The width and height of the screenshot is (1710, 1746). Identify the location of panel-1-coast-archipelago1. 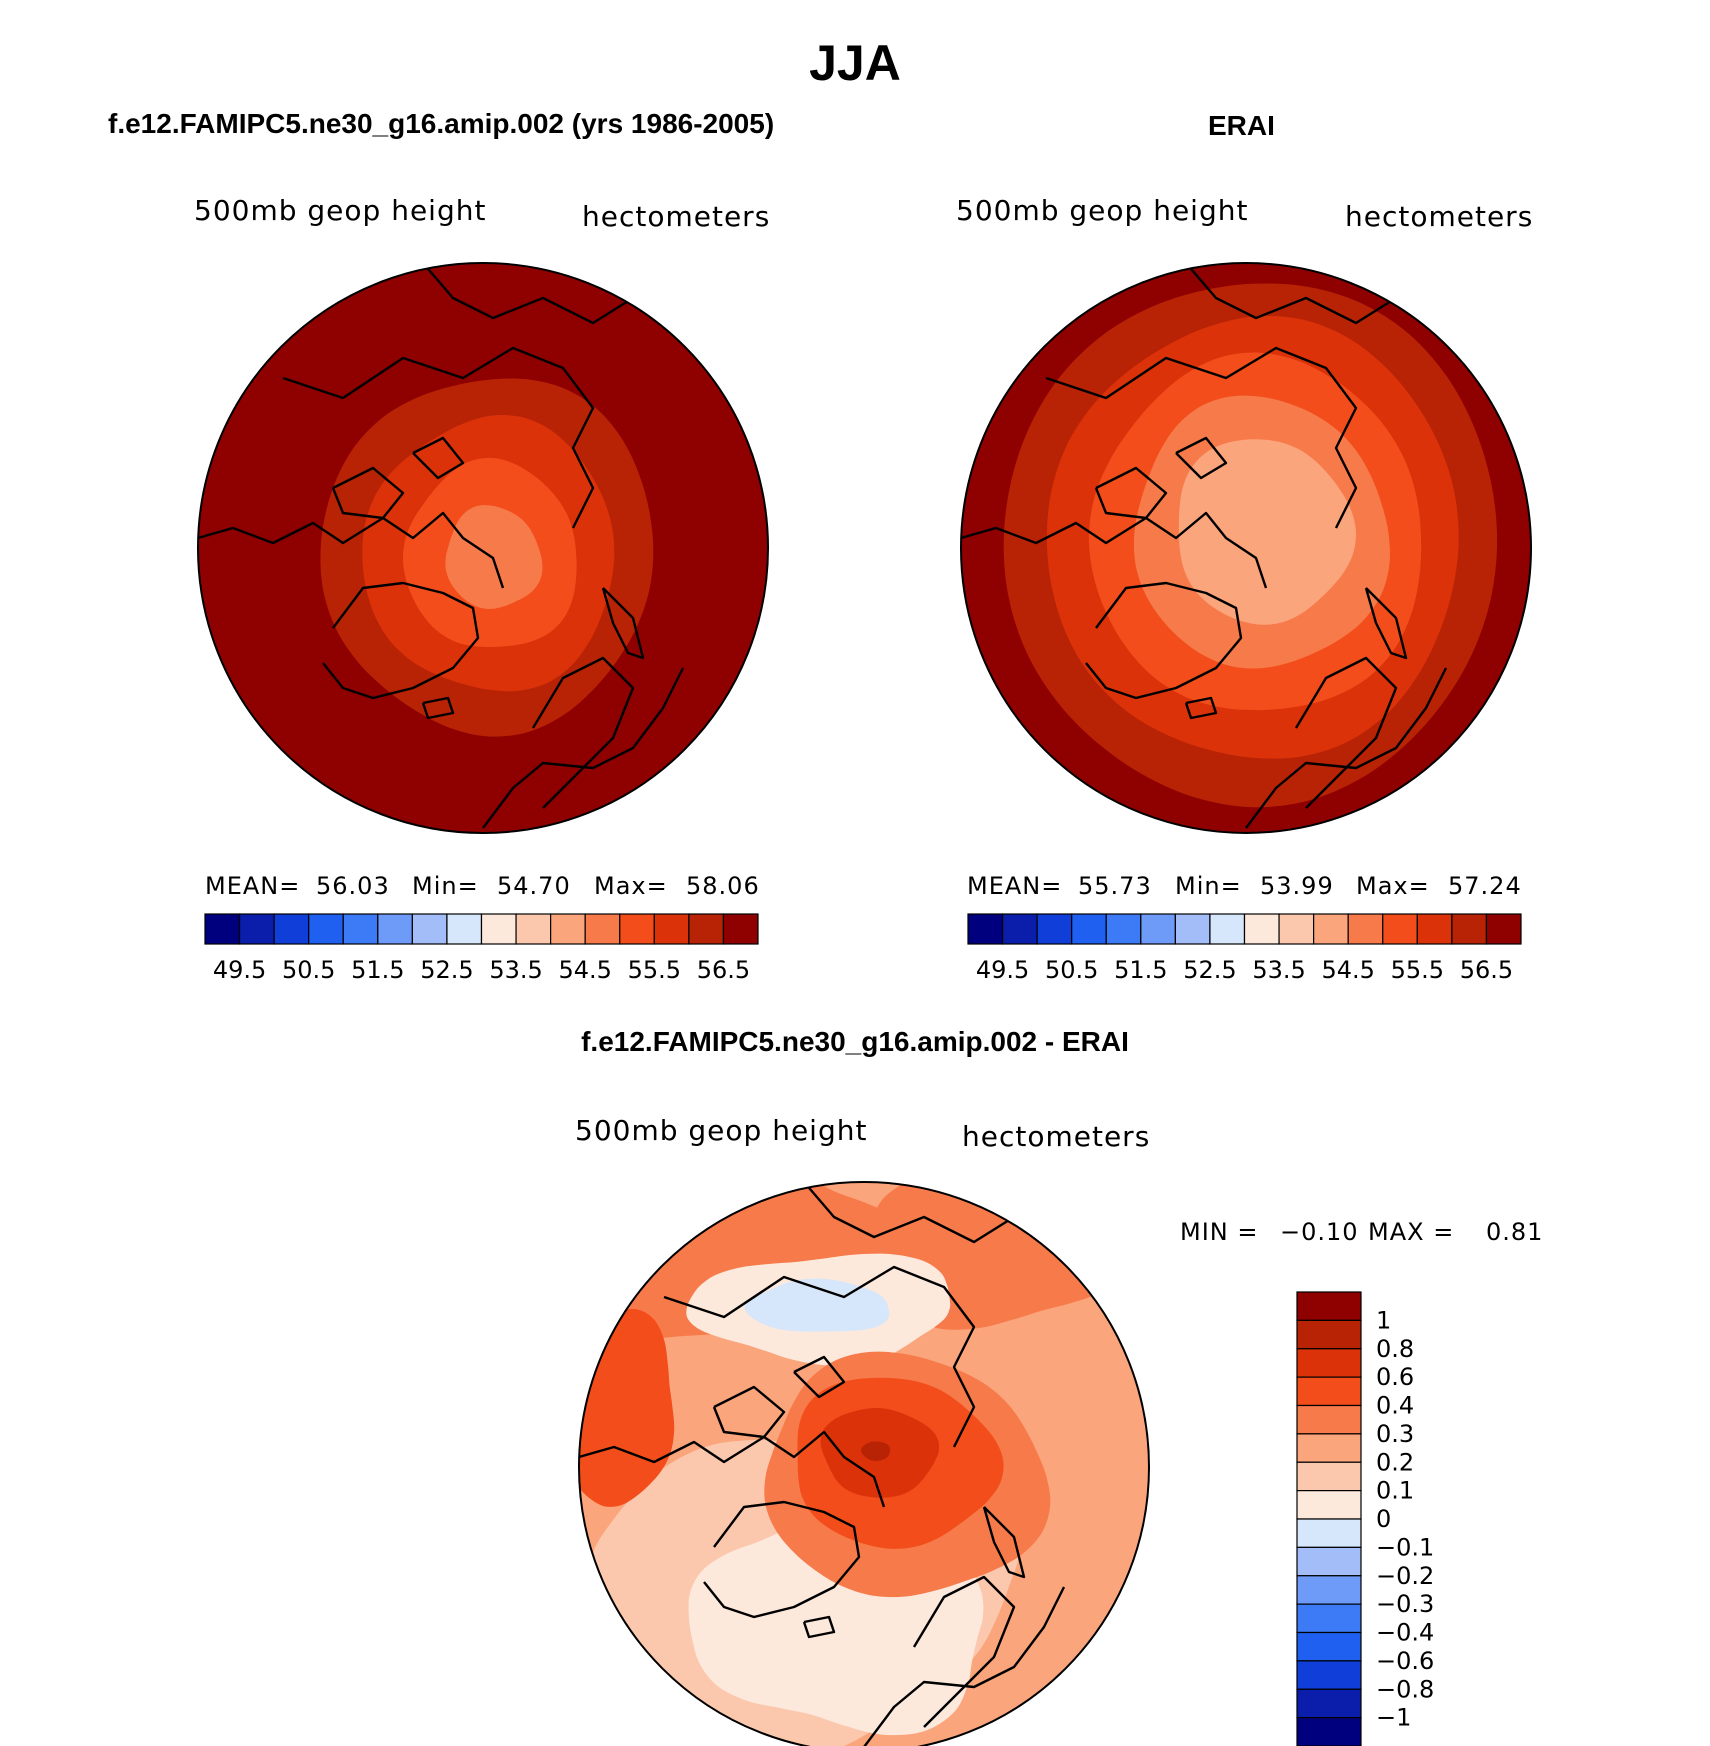
(368, 493).